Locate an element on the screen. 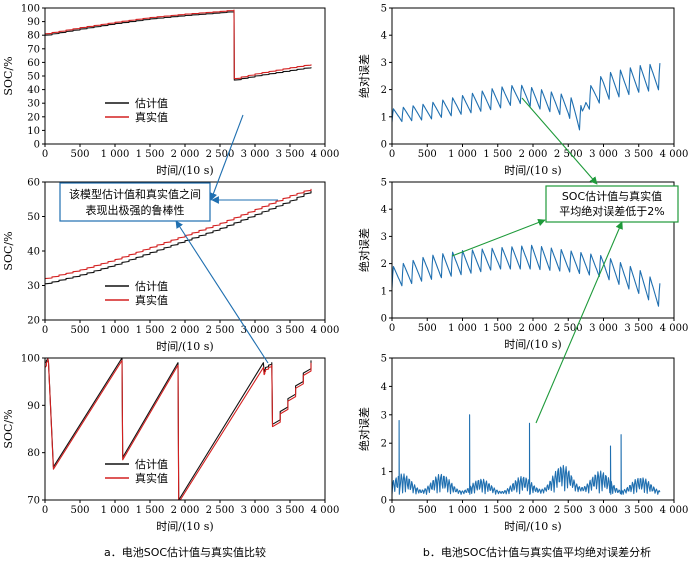 This screenshot has height=565, width=700. y-tick-label: 10 is located at coordinates (33, 131).